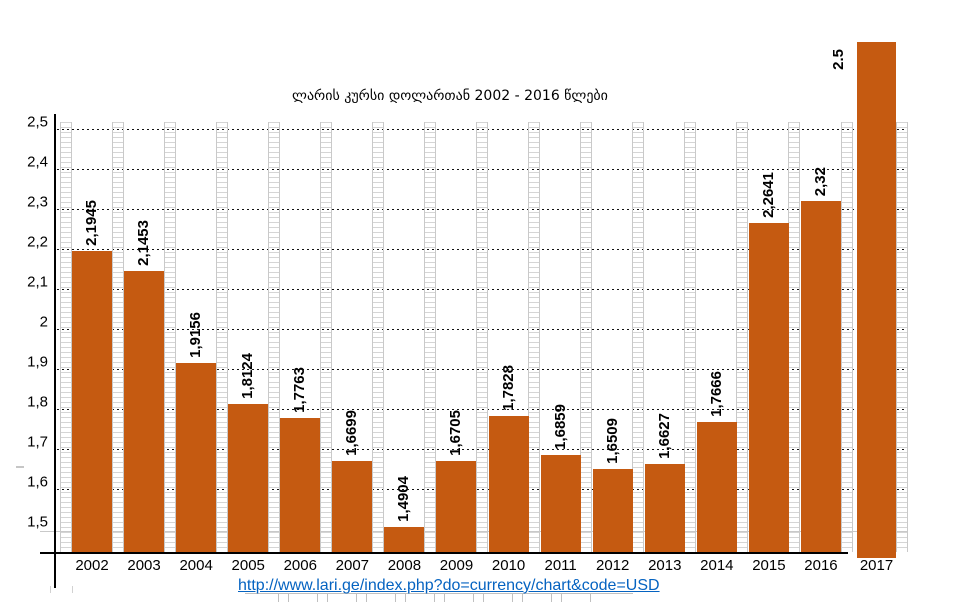 The width and height of the screenshot is (956, 614). I want to click on bar-value-label: 1,6705, so click(456, 433).